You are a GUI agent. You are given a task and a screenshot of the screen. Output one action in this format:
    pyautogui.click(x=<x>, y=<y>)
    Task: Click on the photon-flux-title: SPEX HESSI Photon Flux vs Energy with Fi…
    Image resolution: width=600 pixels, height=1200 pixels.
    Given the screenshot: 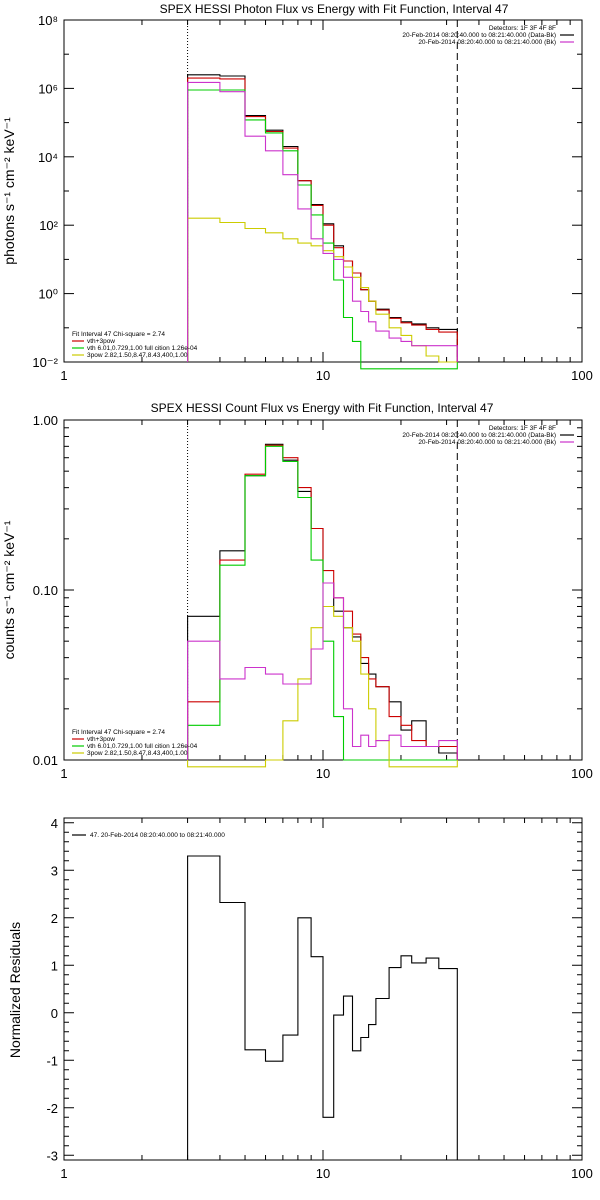 What is the action you would take?
    pyautogui.click(x=334, y=9)
    